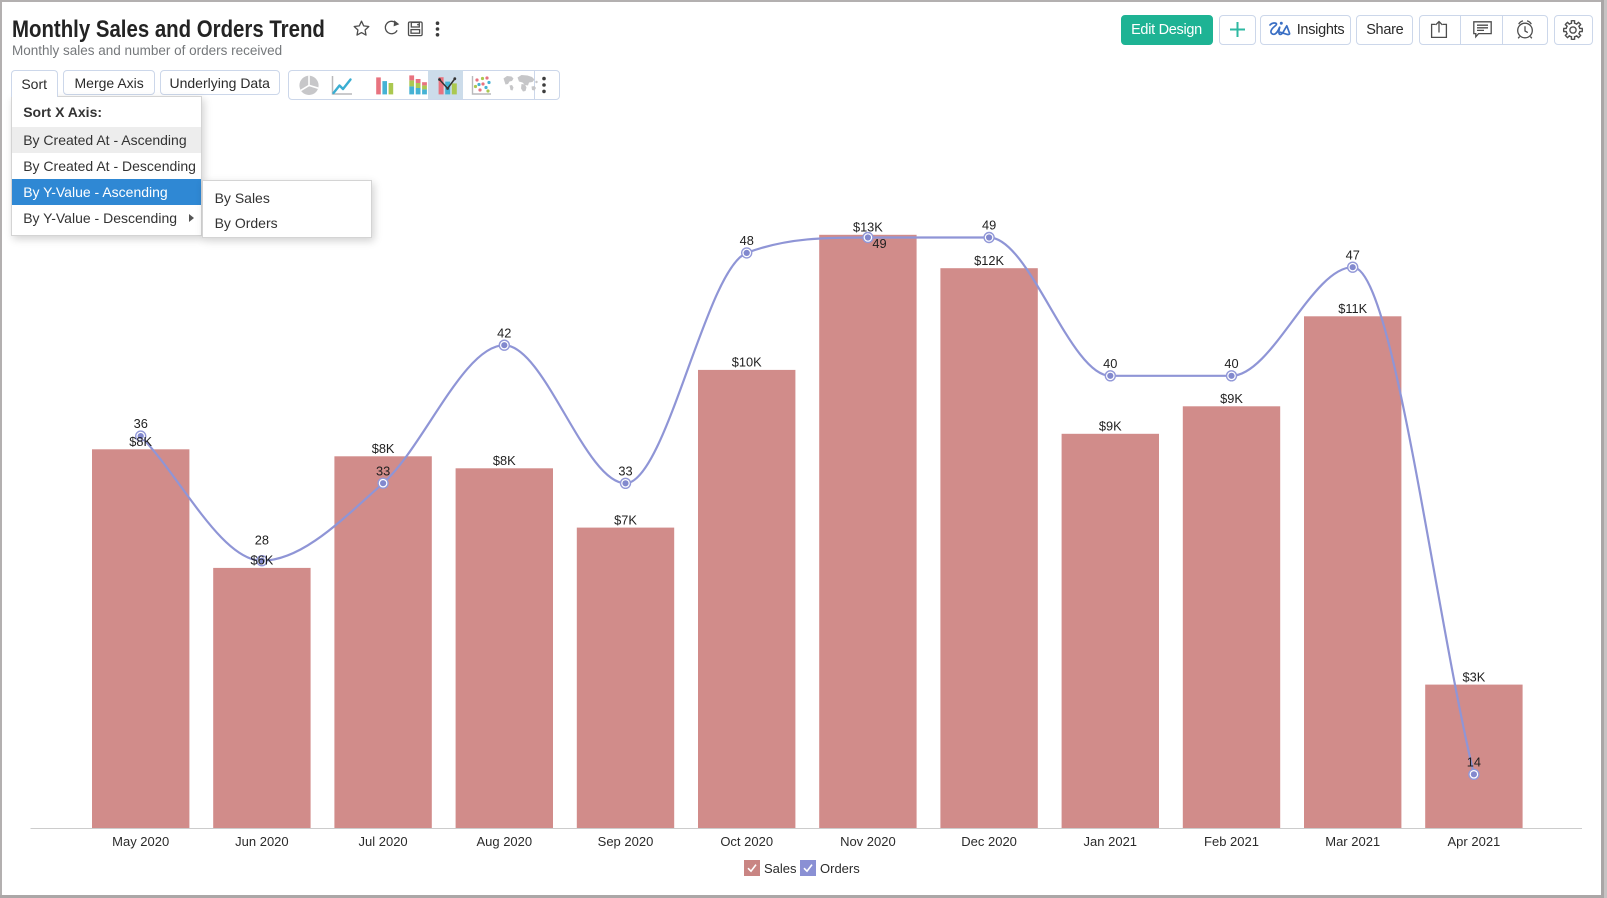 The width and height of the screenshot is (1607, 898). Describe the element at coordinates (747, 362) in the screenshot. I see `svg-text: $10K` at that location.